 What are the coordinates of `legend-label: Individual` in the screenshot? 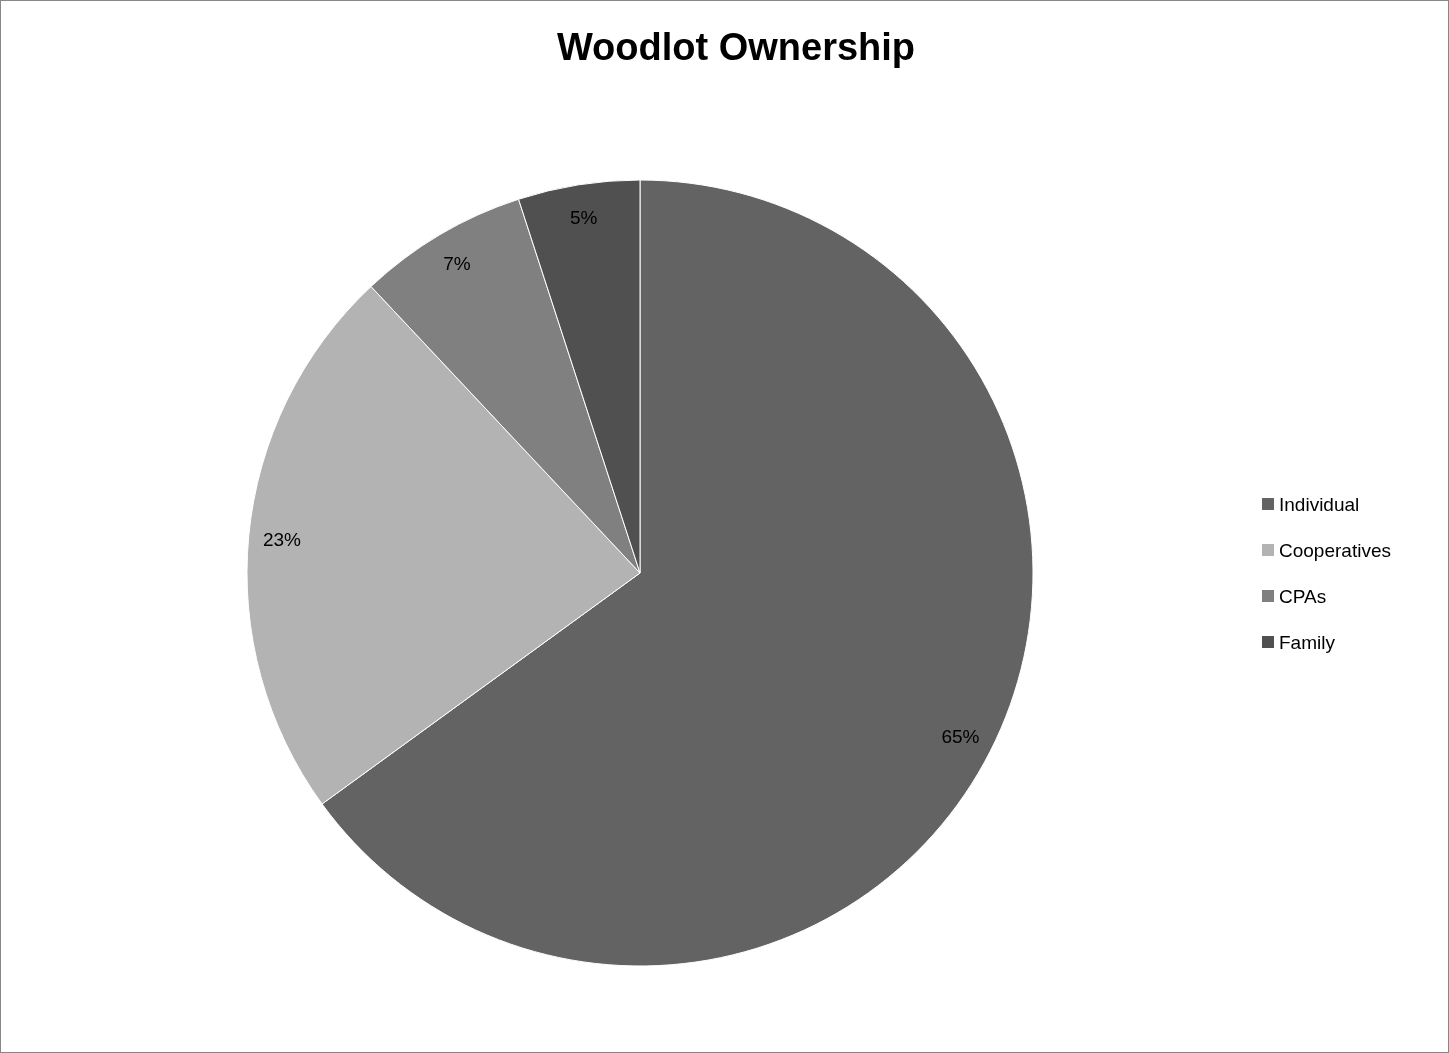 It's located at (1319, 504).